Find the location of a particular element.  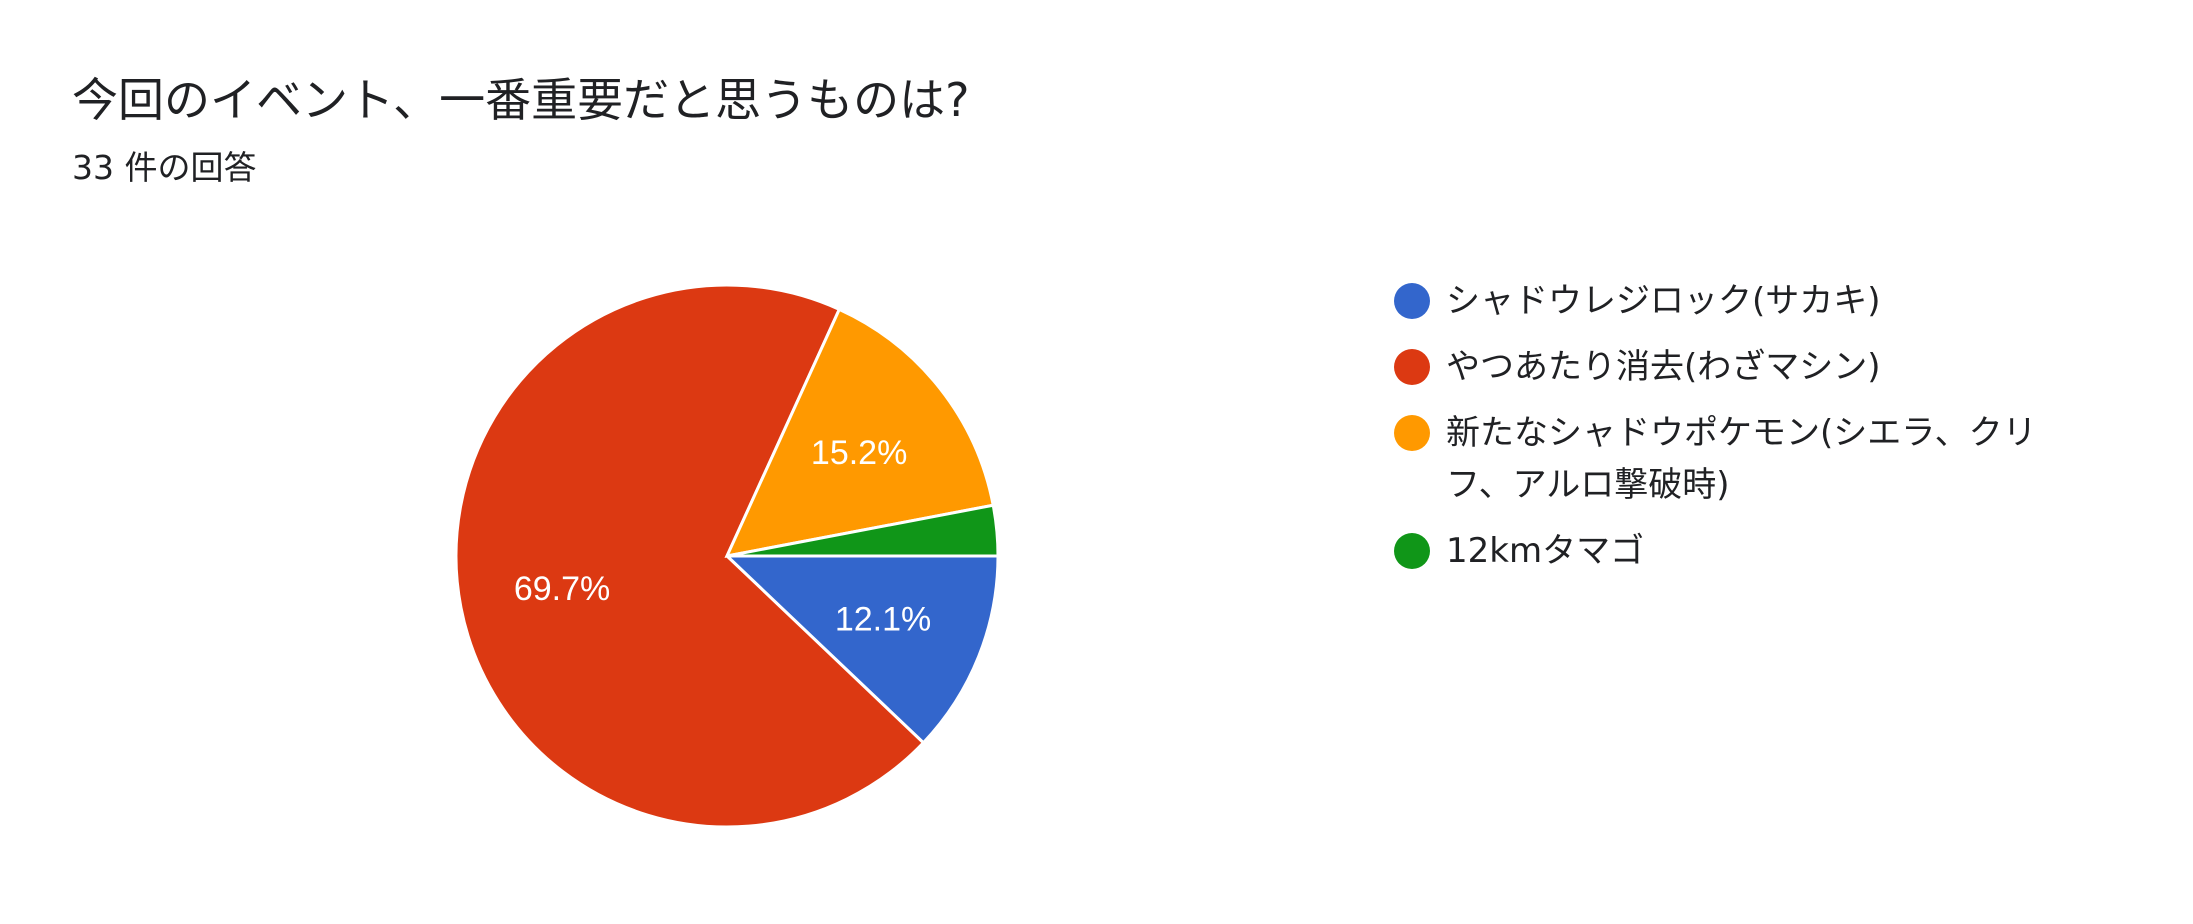

legend-item: シャドウレジロック(サカキ) is located at coordinates (1744, 301).